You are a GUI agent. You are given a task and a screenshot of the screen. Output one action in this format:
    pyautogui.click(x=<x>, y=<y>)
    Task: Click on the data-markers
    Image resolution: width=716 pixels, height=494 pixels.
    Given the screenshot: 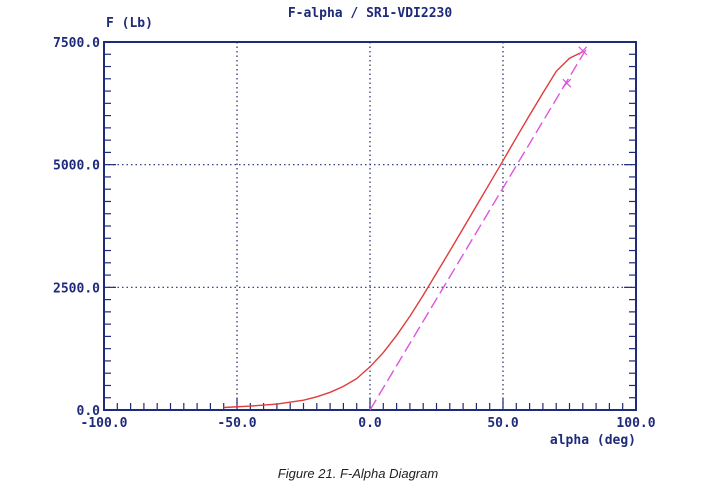 What is the action you would take?
    pyautogui.click(x=575, y=67)
    